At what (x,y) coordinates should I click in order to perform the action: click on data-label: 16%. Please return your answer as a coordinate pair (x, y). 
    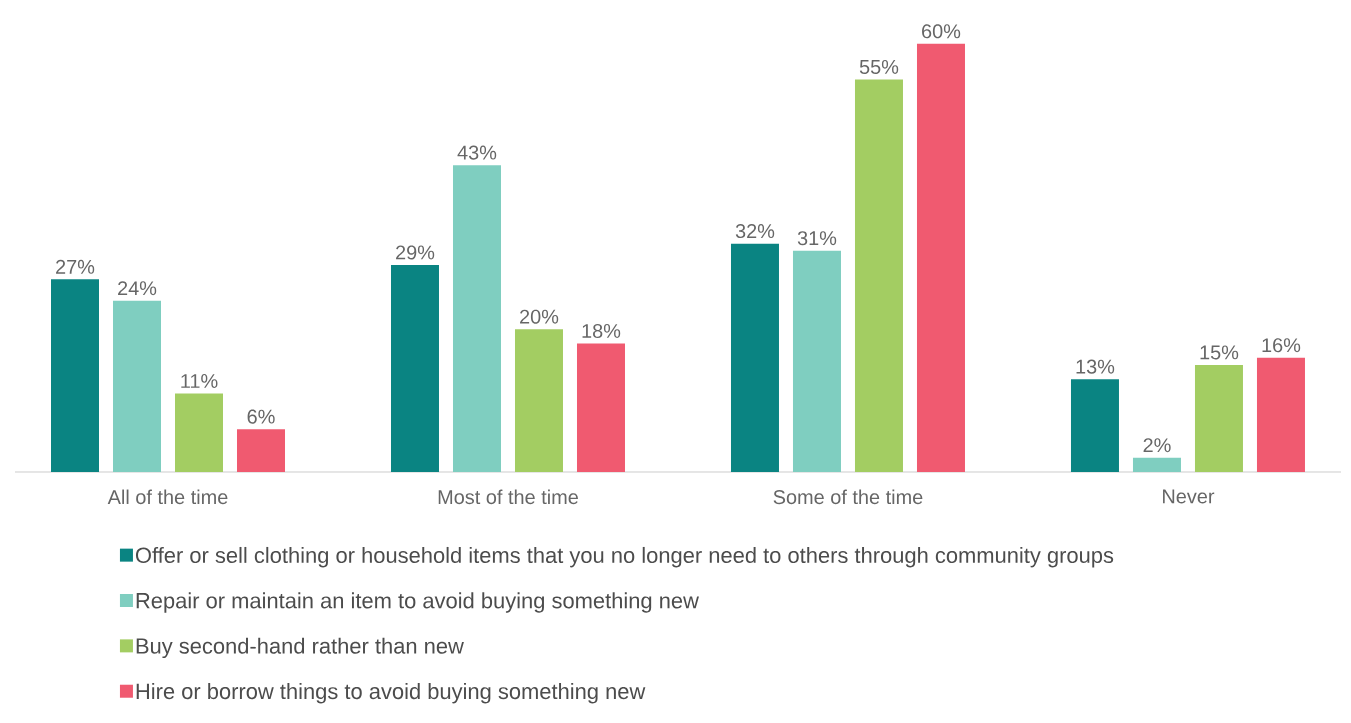
    Looking at the image, I should click on (1281, 345).